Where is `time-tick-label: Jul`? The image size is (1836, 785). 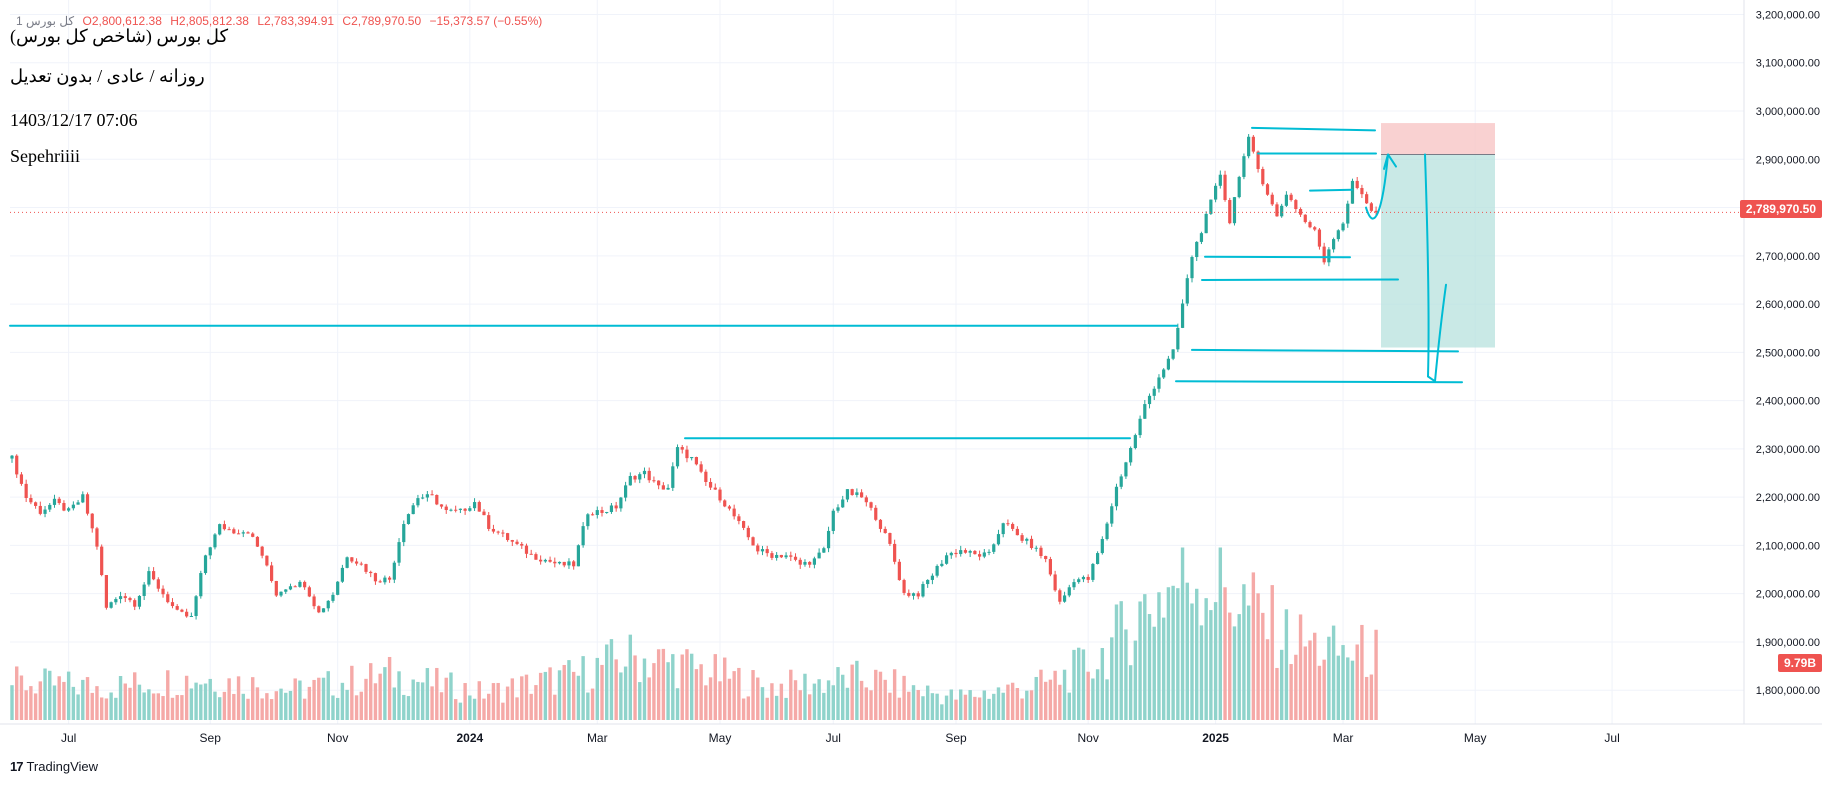 time-tick-label: Jul is located at coordinates (1611, 738).